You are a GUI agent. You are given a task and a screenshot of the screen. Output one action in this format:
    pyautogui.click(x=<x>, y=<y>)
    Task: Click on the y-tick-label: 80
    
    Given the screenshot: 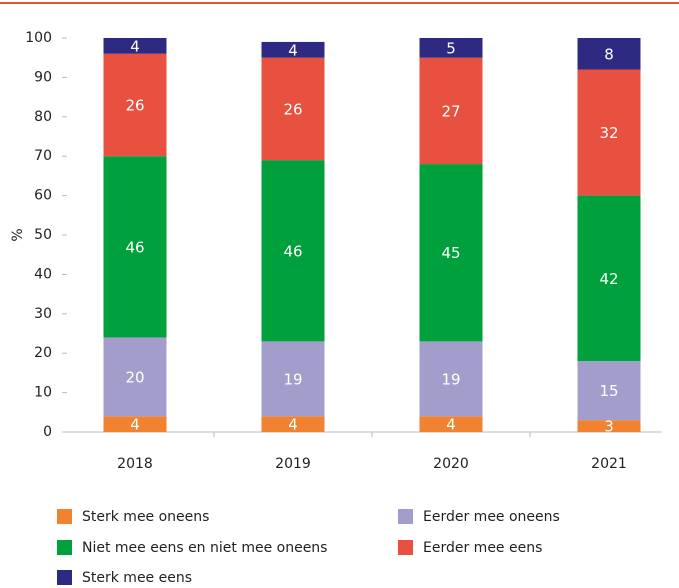 What is the action you would take?
    pyautogui.click(x=43, y=117)
    